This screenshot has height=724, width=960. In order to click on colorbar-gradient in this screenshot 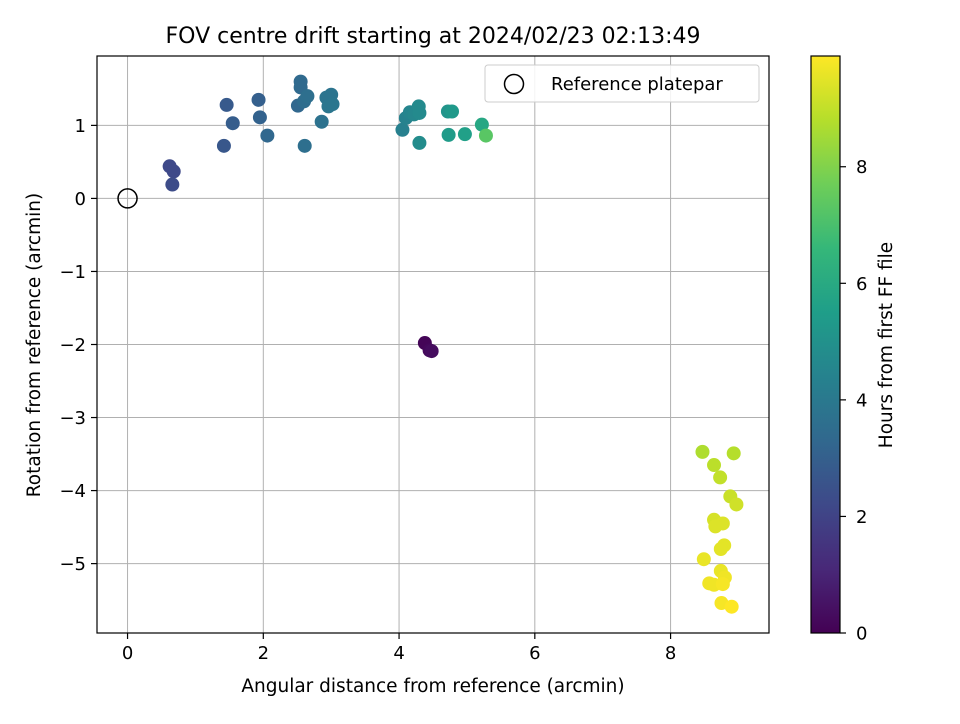, I will do `click(825, 344)`.